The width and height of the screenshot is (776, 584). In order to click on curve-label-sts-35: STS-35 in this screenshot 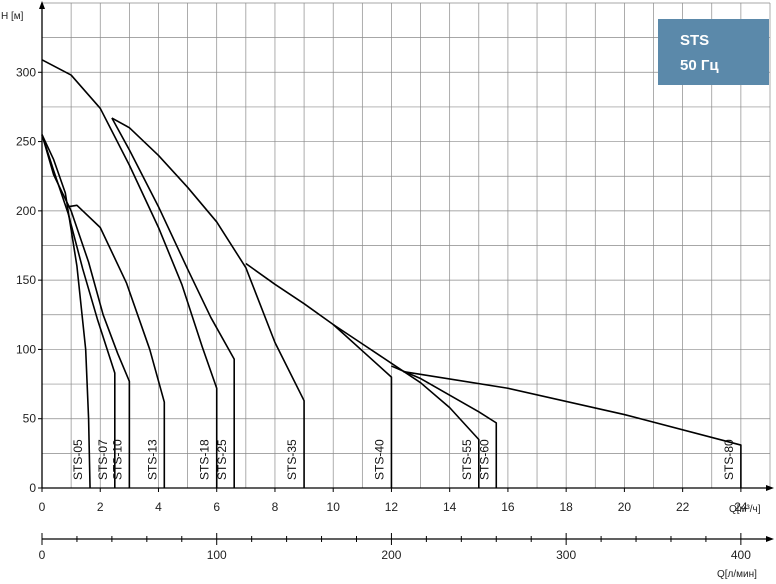, I will do `click(292, 459)`.